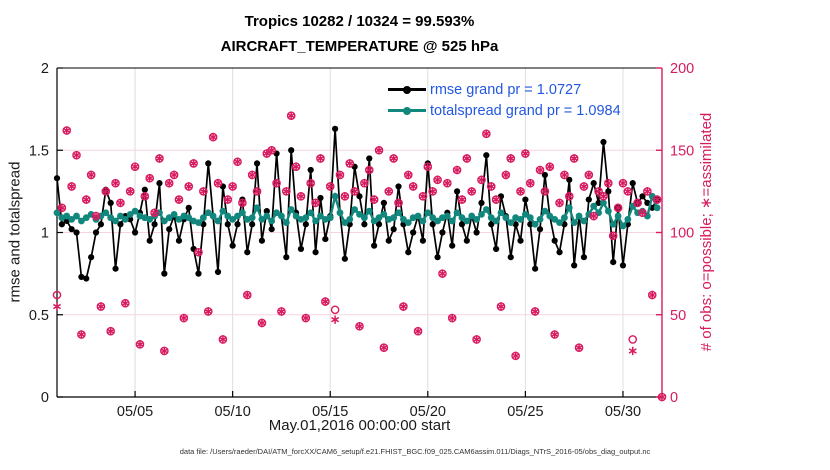  What do you see at coordinates (682, 69) in the screenshot?
I see `y-tick-label-right: 200` at bounding box center [682, 69].